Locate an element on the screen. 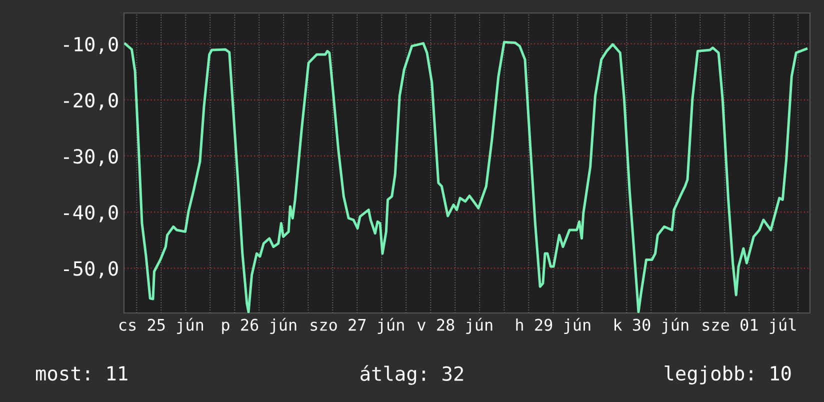 Image resolution: width=824 pixels, height=402 pixels. y-tick-label: -50,0 is located at coordinates (91, 269).